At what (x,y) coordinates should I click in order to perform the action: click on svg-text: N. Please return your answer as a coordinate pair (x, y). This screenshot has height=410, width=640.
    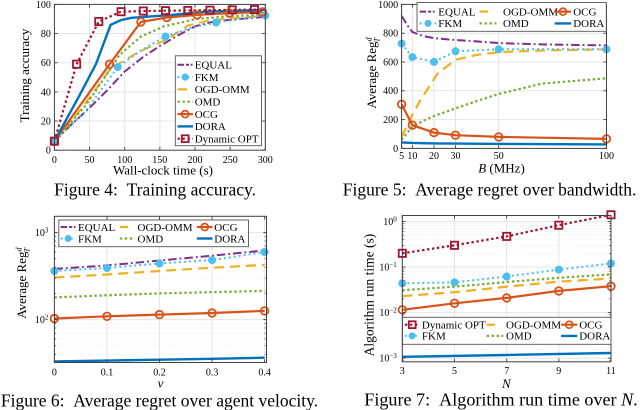
    Looking at the image, I should click on (506, 383).